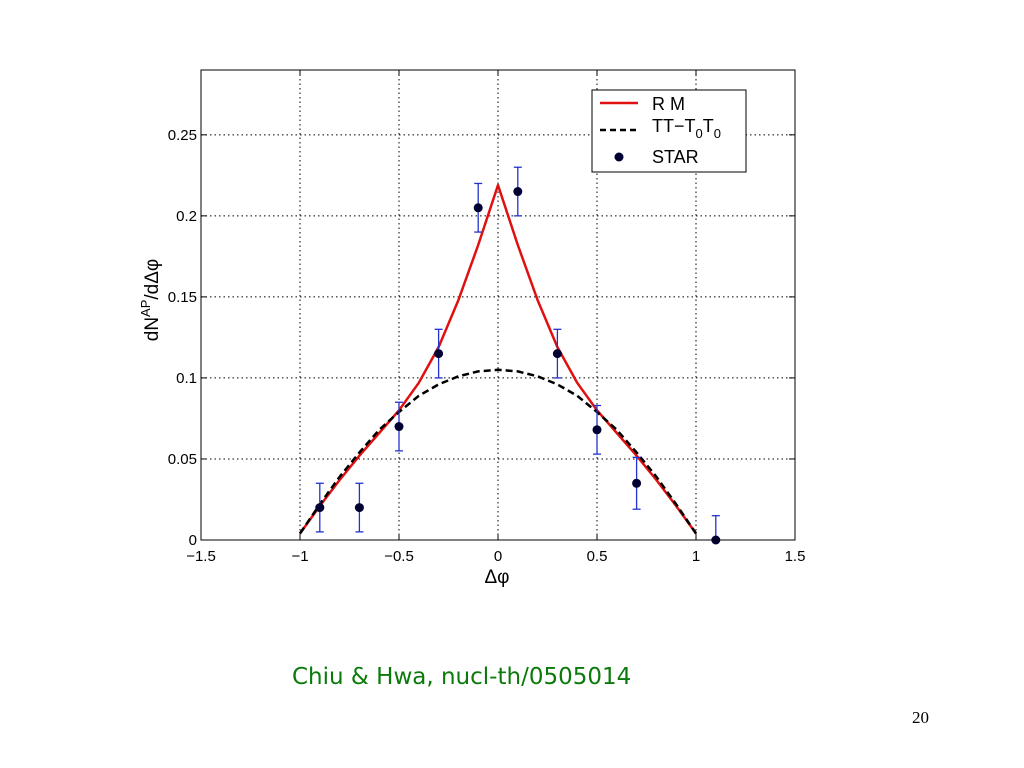 The image size is (1024, 768). I want to click on x-tick-label: 0.5, so click(597, 556).